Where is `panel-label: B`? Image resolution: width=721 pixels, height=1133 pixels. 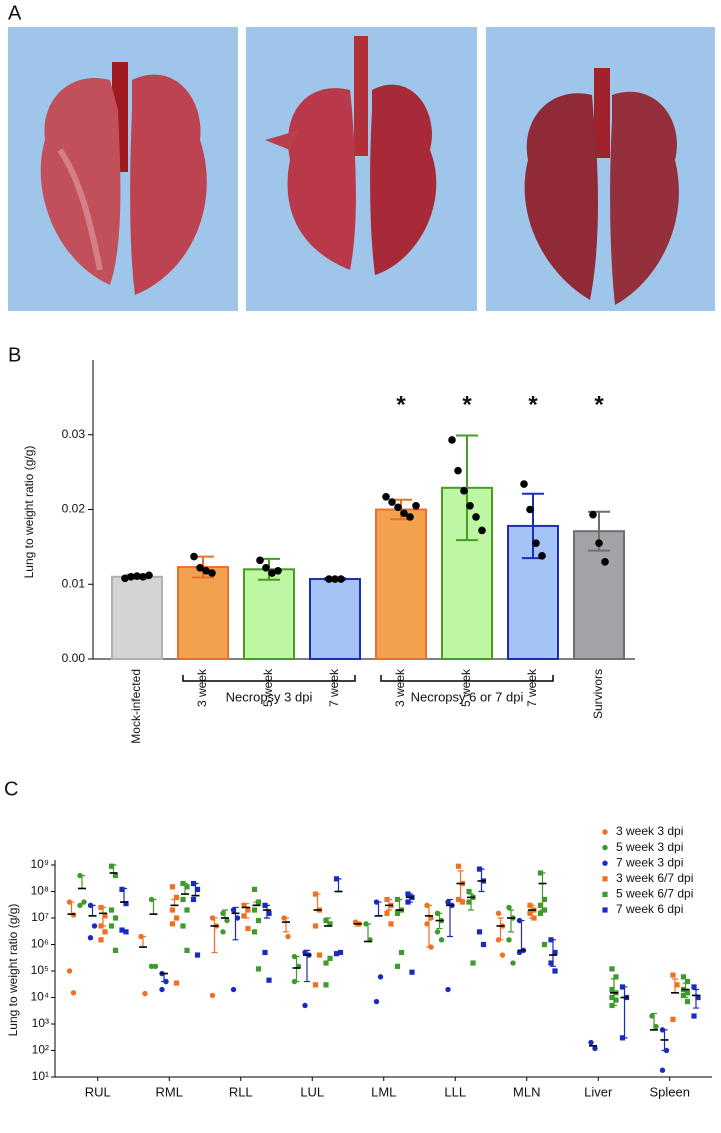 panel-label: B is located at coordinates (14, 355).